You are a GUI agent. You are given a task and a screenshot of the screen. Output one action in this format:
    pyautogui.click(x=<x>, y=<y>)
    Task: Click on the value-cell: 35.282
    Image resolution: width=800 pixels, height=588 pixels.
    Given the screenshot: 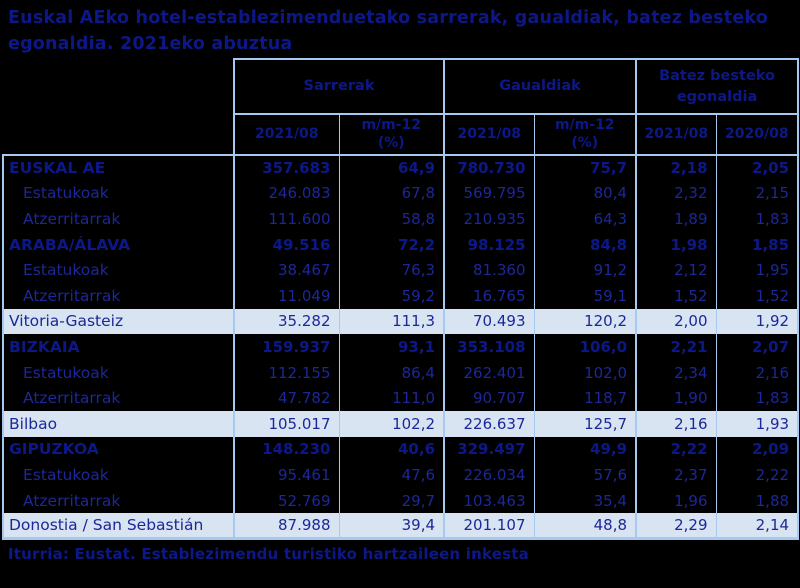 What is the action you would take?
    pyautogui.click(x=286, y=321)
    